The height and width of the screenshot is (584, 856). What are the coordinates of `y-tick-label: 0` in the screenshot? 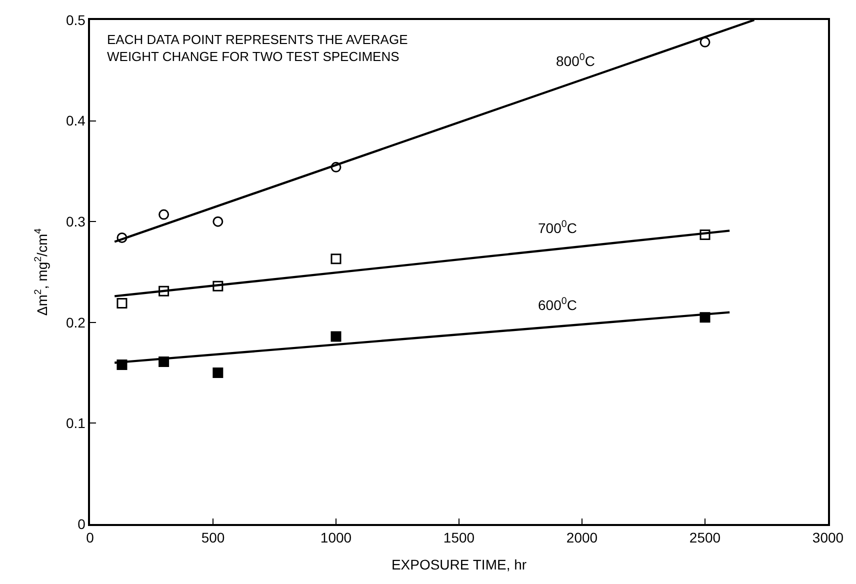 It's located at (82, 524).